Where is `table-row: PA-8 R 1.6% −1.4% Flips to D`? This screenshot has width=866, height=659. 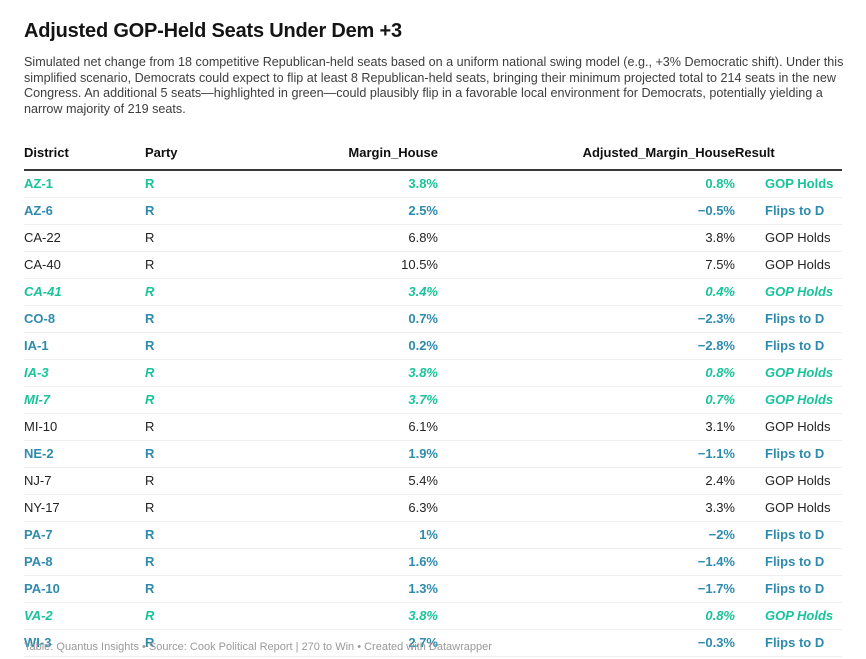 table-row: PA-8 R 1.6% −1.4% Flips to D is located at coordinates (433, 562).